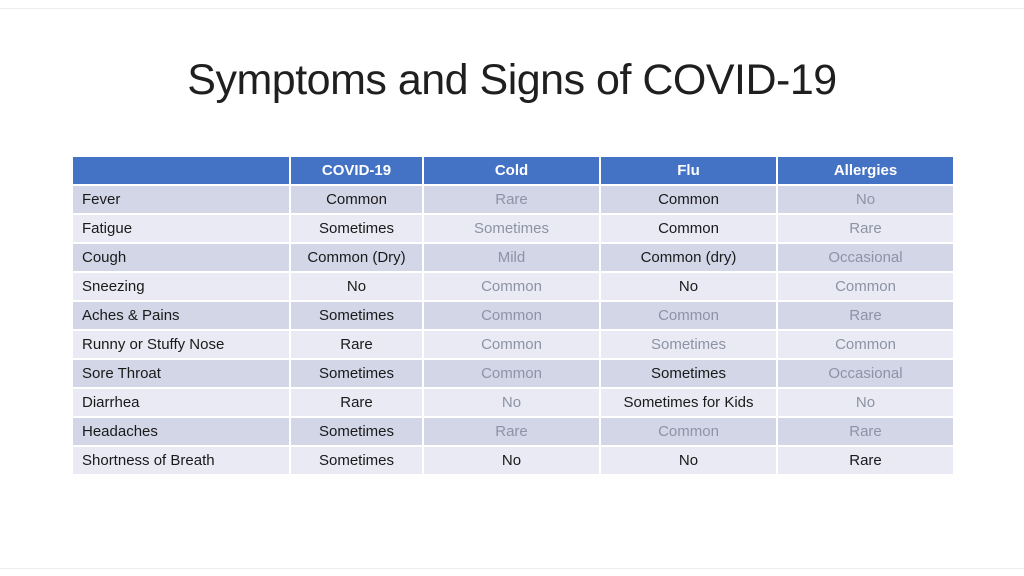 Image resolution: width=1024 pixels, height=576 pixels. Describe the element at coordinates (181, 286) in the screenshot. I see `symptom-cell: Sneezing` at that location.